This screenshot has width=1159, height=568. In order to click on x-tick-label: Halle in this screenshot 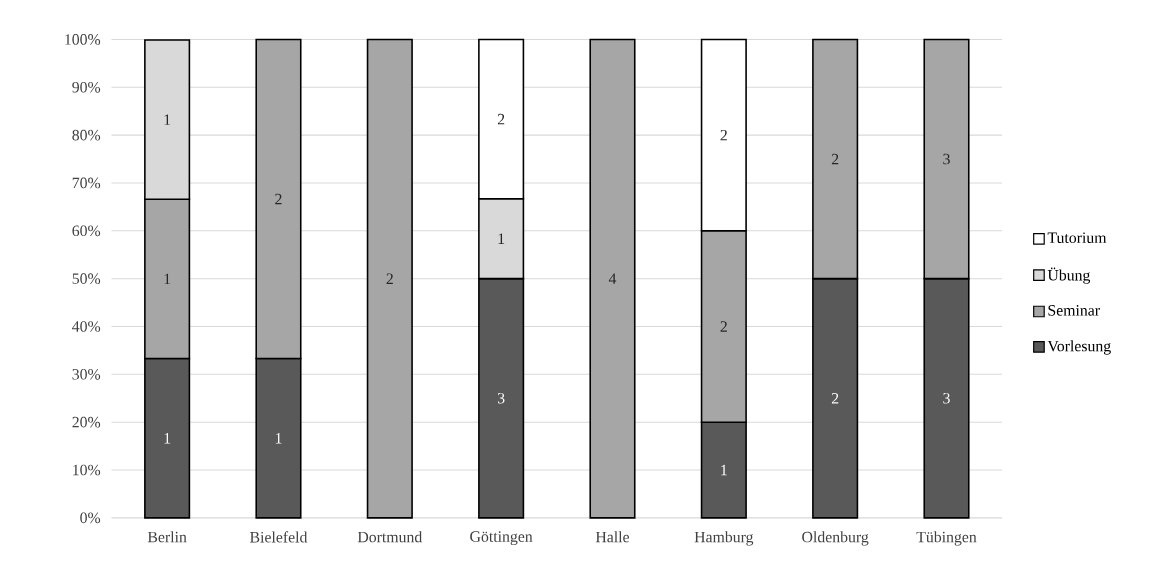, I will do `click(612, 537)`.